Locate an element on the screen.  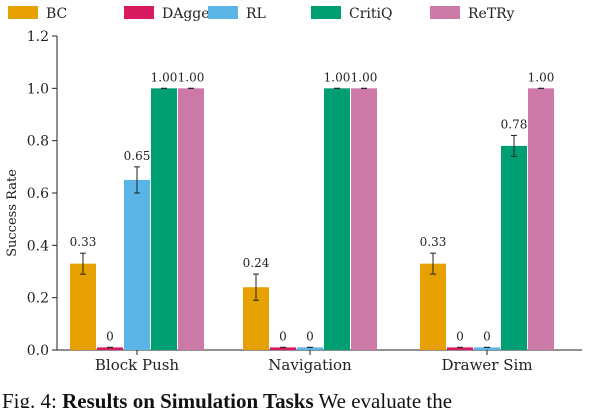
x-tick-label: Drawer Sim is located at coordinates (486, 365).